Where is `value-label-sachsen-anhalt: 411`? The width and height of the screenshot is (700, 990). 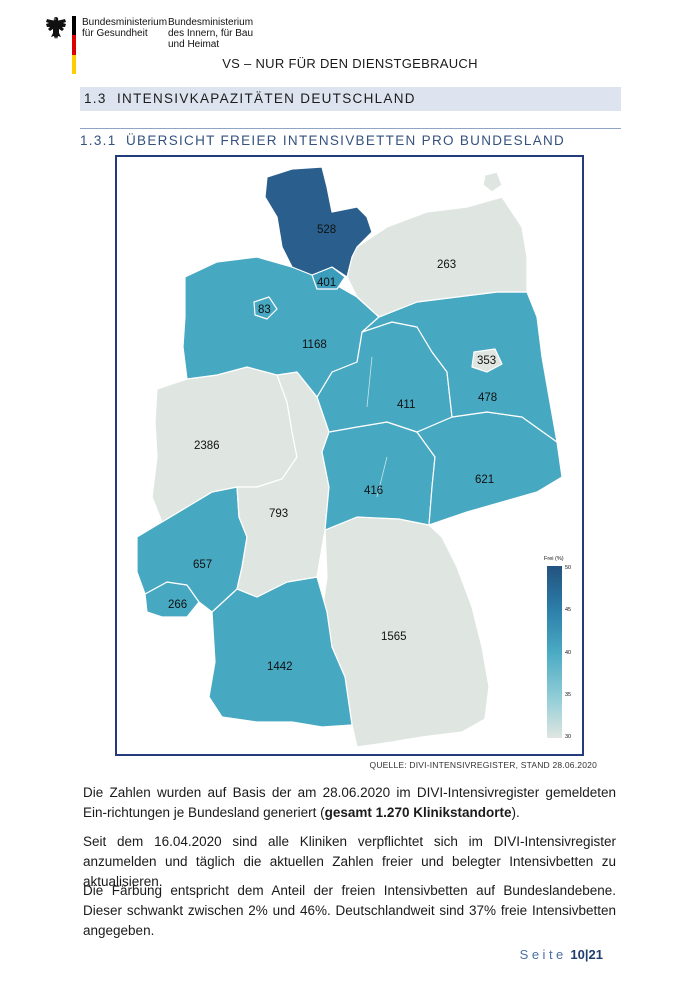 value-label-sachsen-anhalt: 411 is located at coordinates (406, 405).